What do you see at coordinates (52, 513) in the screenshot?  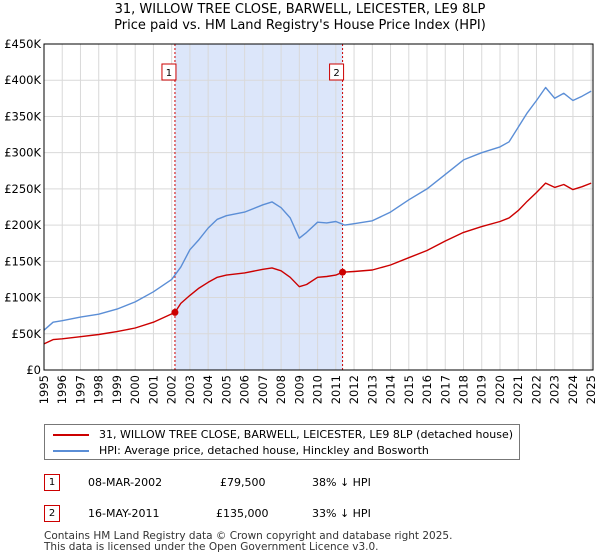 I see `transaction-number-badge: 2` at bounding box center [52, 513].